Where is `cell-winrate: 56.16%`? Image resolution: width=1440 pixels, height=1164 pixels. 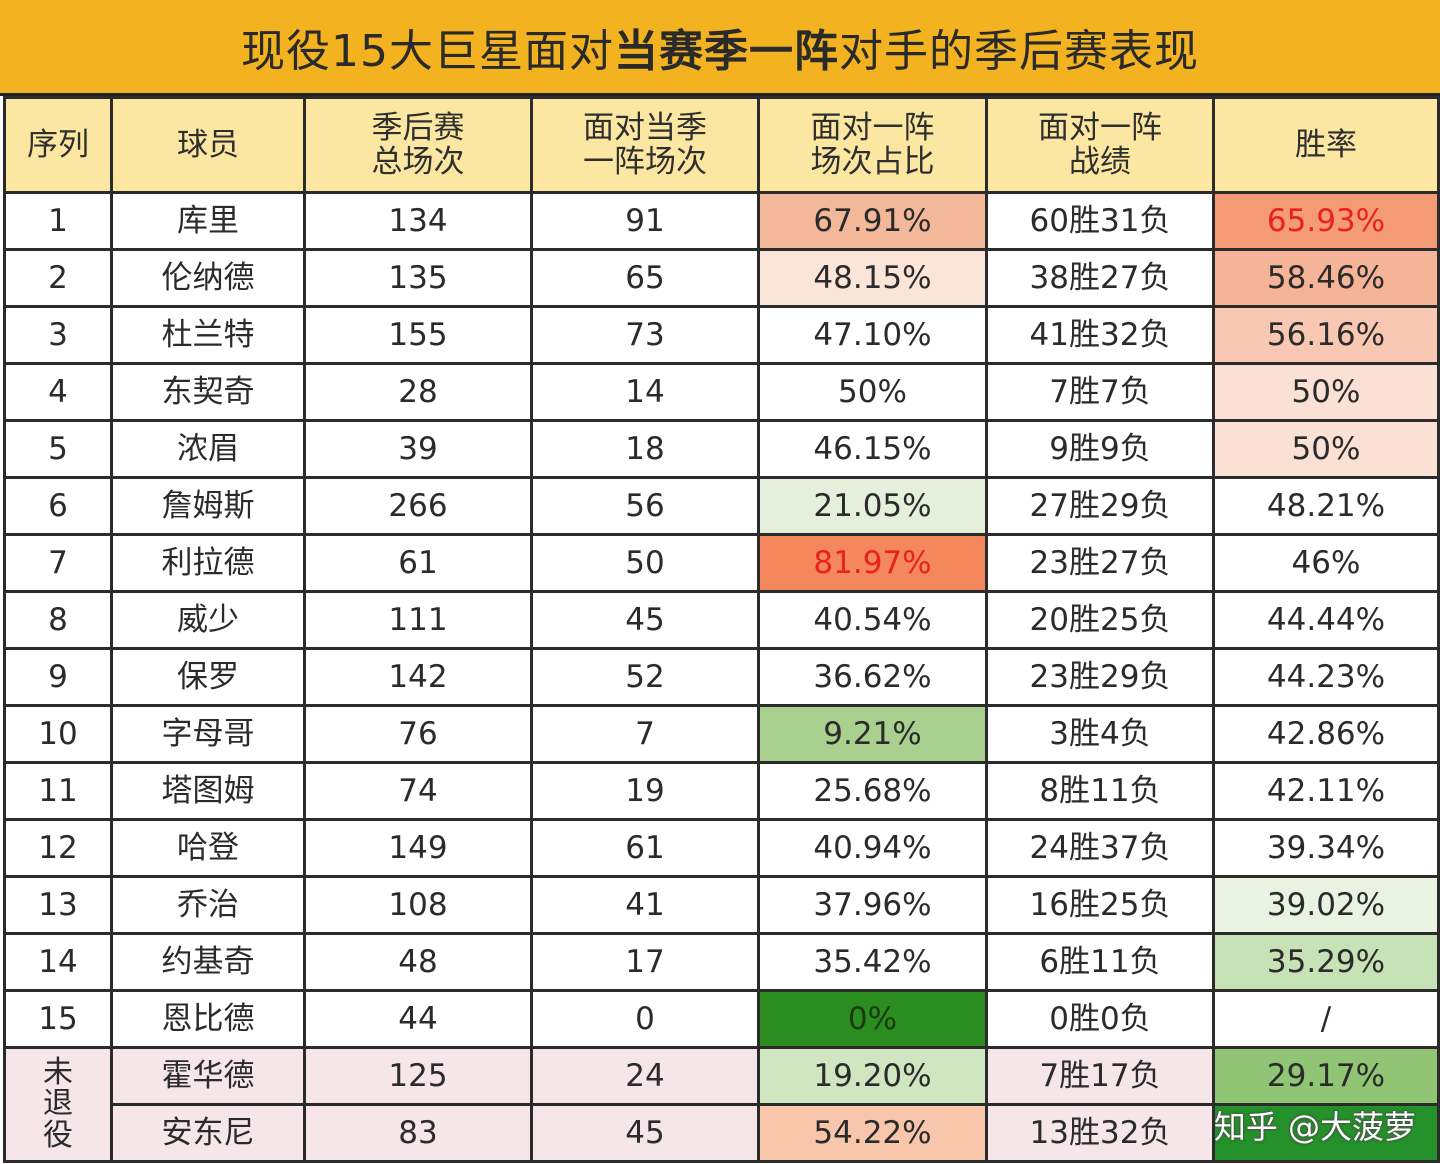 cell-winrate: 56.16% is located at coordinates (1326, 335).